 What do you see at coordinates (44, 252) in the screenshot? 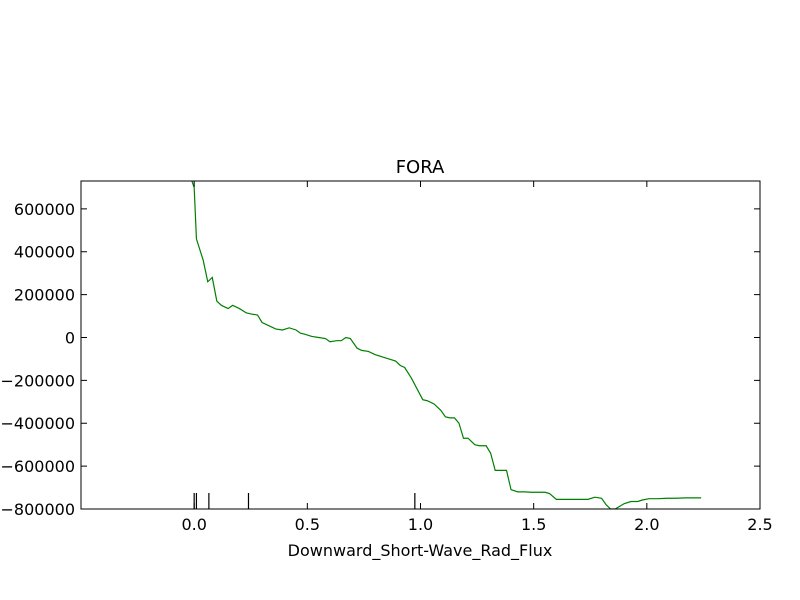
I see `y-tick-label-1: 400000` at bounding box center [44, 252].